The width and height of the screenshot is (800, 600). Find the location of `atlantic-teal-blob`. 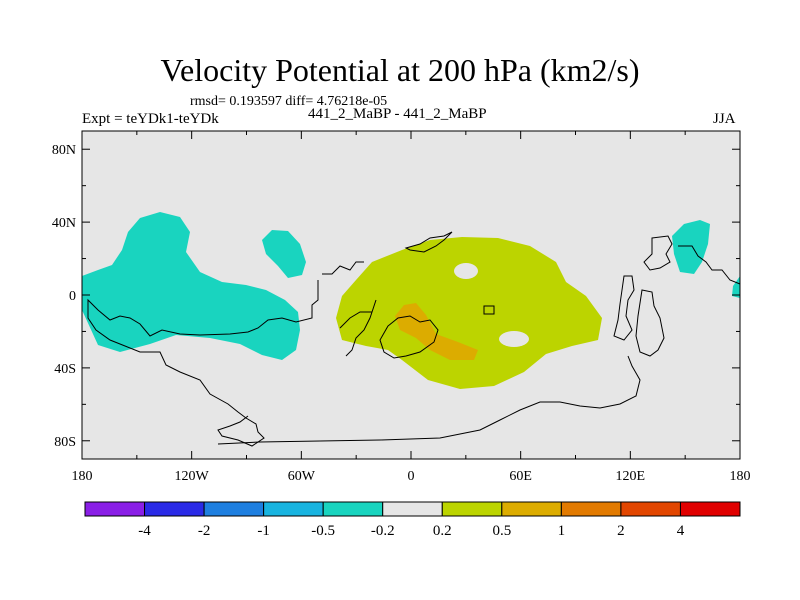

atlantic-teal-blob is located at coordinates (284, 254).